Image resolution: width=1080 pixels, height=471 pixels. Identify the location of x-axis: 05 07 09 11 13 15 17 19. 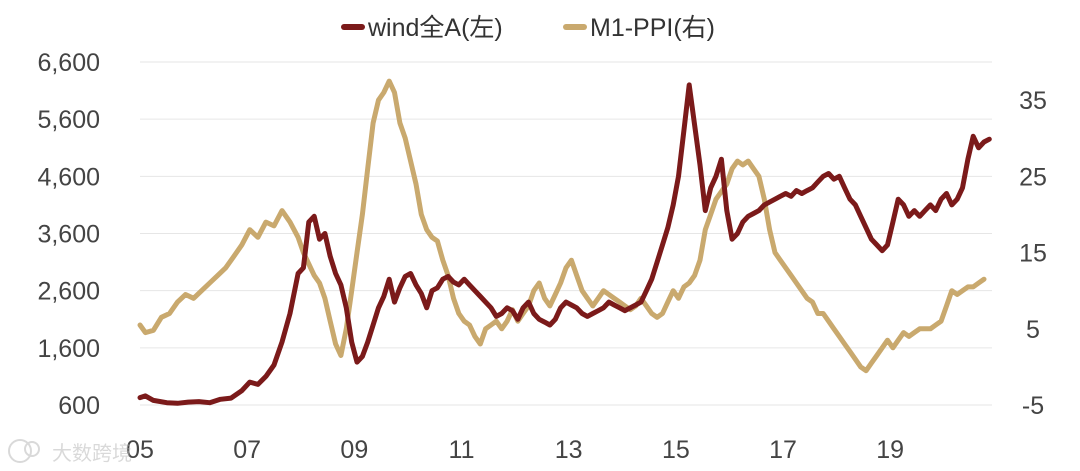
(515, 450).